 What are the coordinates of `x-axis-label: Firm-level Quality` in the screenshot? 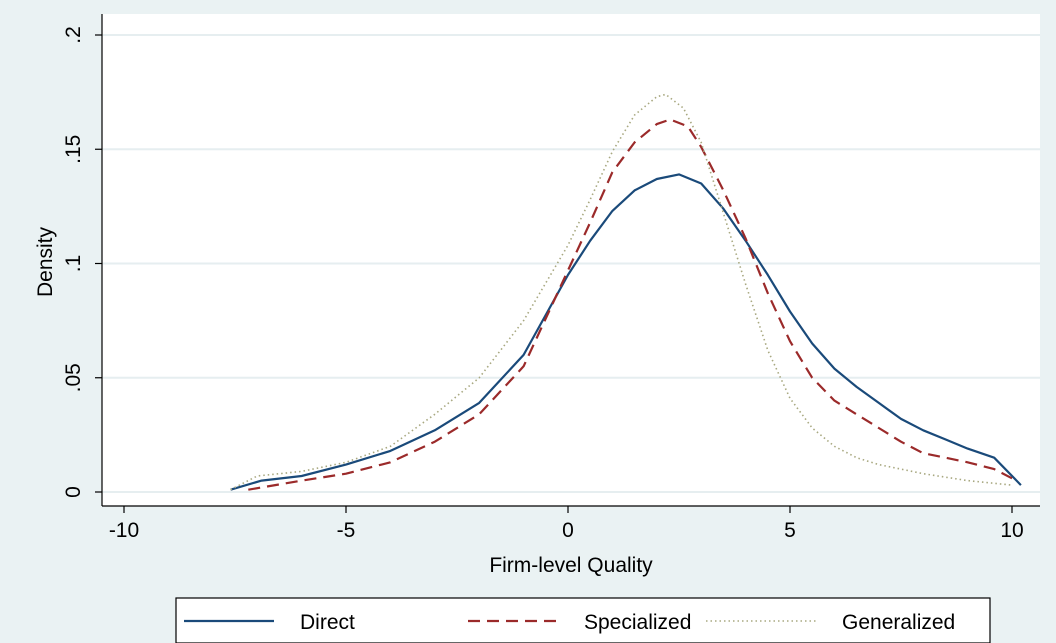 It's located at (571, 565).